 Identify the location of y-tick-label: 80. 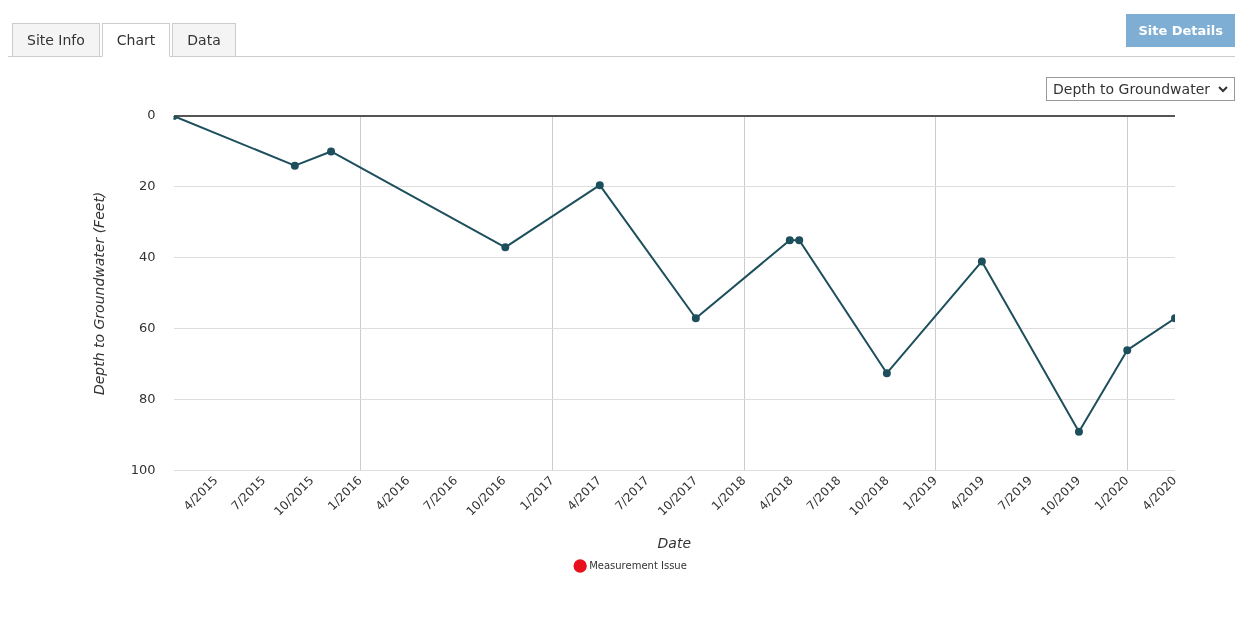
(147, 399).